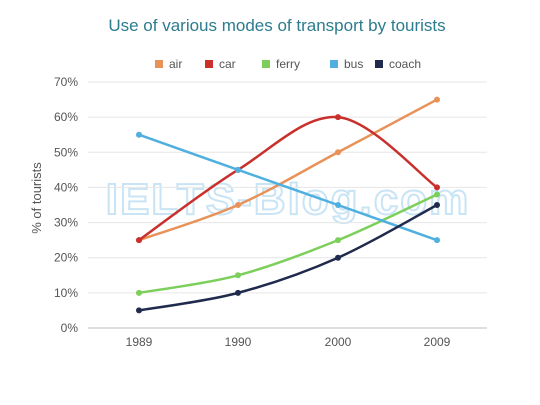  Describe the element at coordinates (139, 342) in the screenshot. I see `x-tick-label: 1989` at that location.